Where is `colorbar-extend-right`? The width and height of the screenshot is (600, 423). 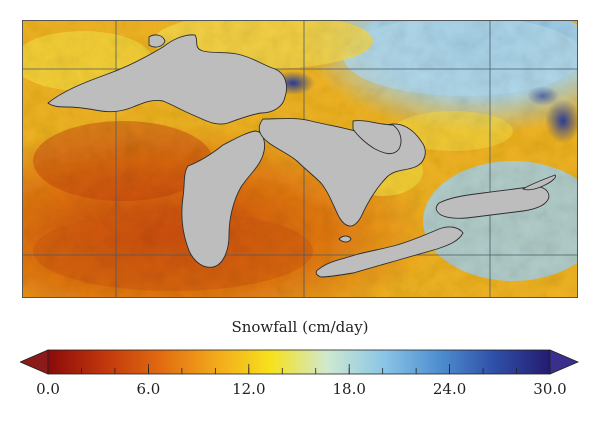 colorbar-extend-right is located at coordinates (564, 362).